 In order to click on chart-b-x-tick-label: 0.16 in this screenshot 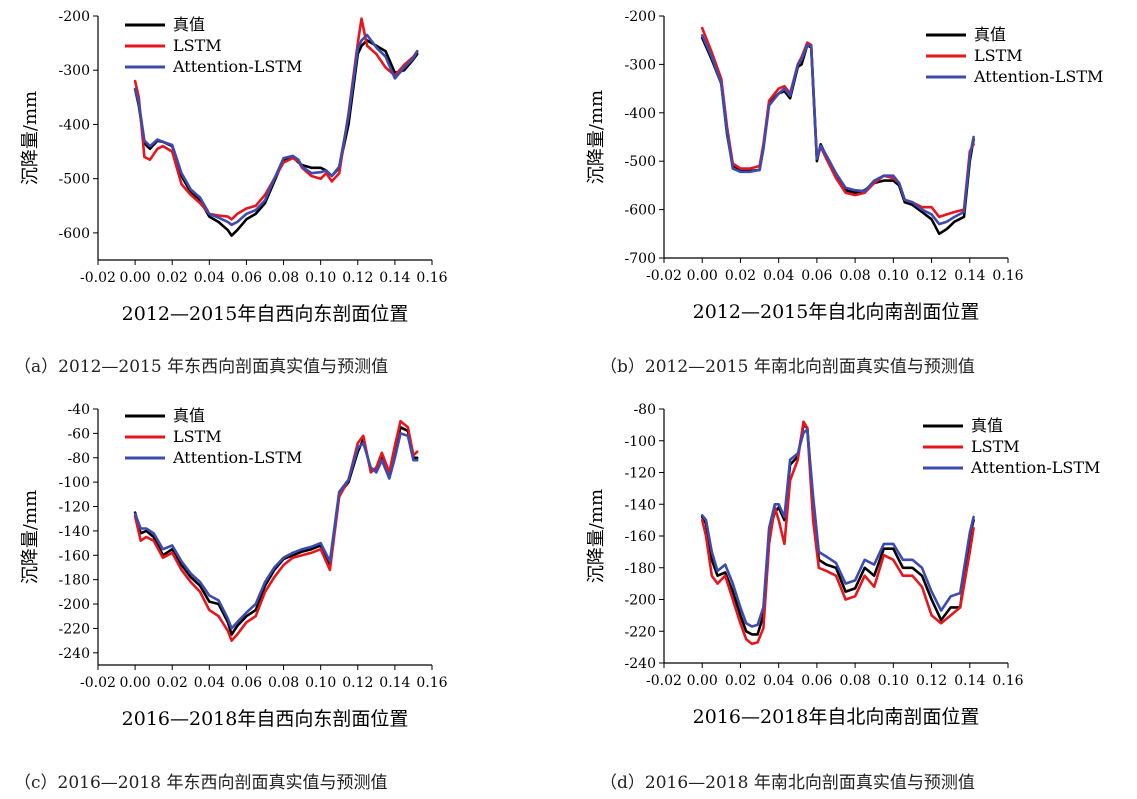, I will do `click(1007, 276)`.